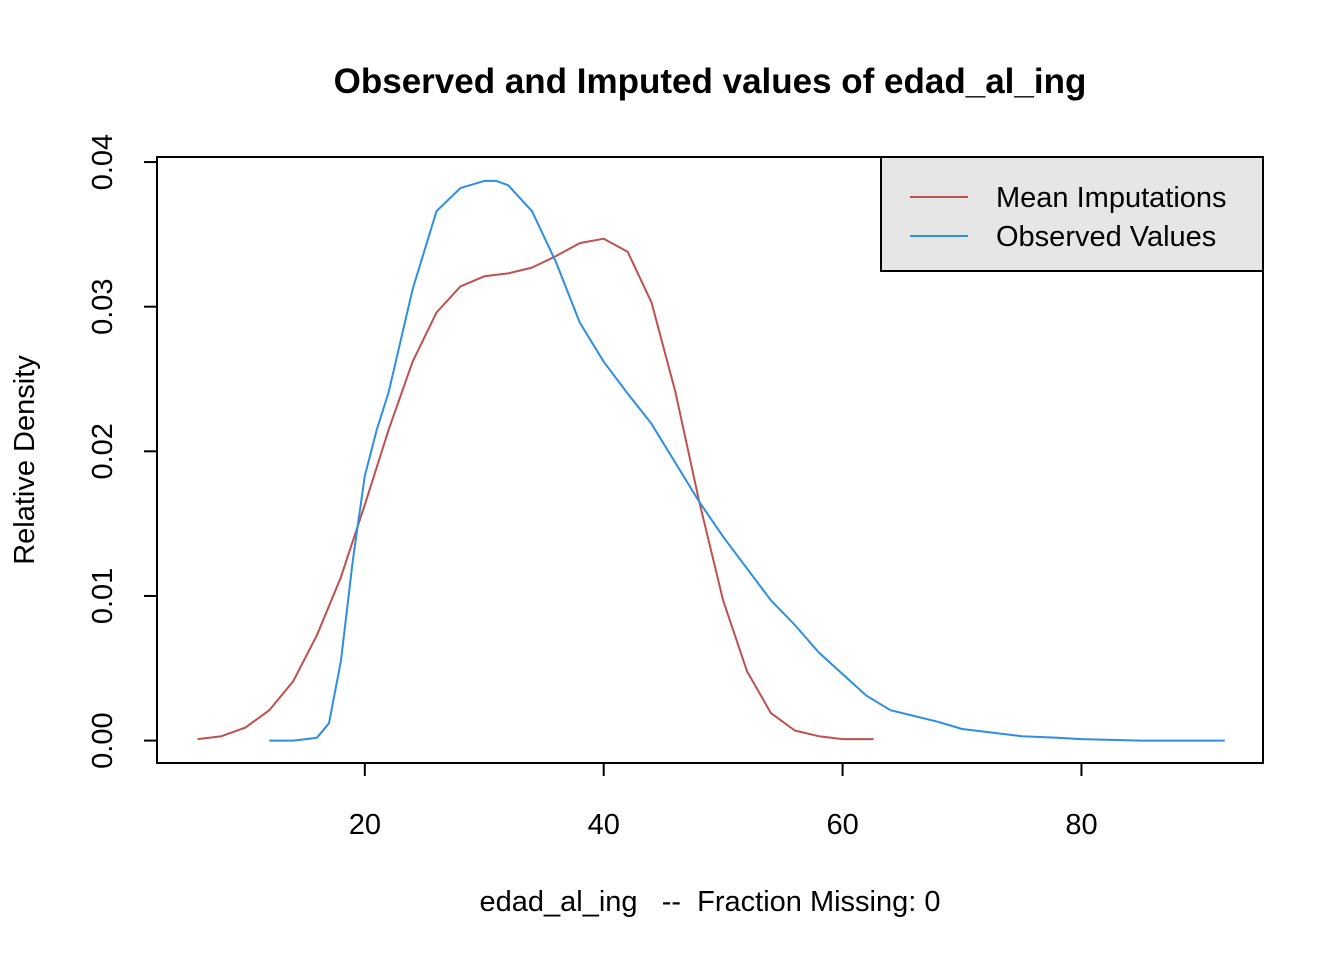 The image size is (1344, 960). What do you see at coordinates (1106, 237) in the screenshot?
I see `legend-label-observed-values: Observed Values` at bounding box center [1106, 237].